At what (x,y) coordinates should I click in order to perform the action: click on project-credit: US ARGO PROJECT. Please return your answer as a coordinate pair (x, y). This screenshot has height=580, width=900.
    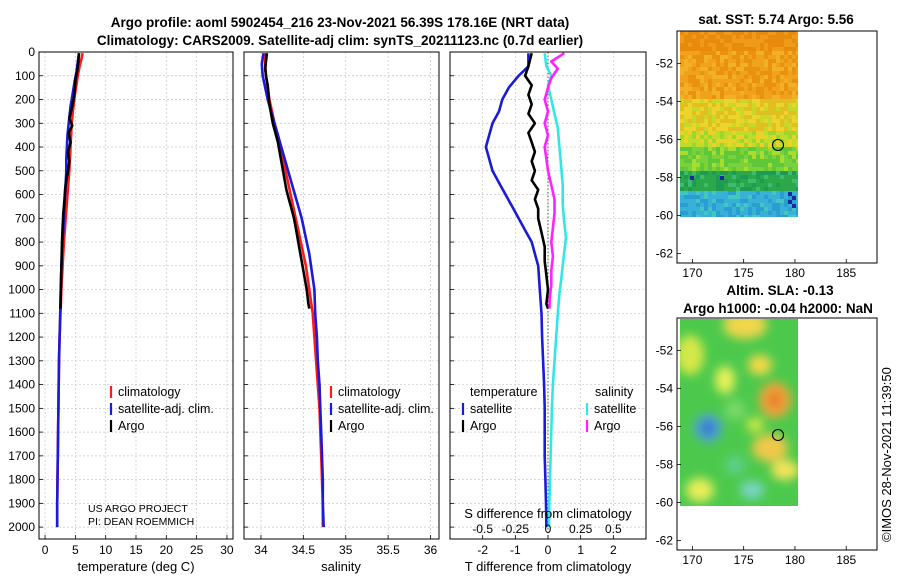
    Looking at the image, I should click on (138, 509).